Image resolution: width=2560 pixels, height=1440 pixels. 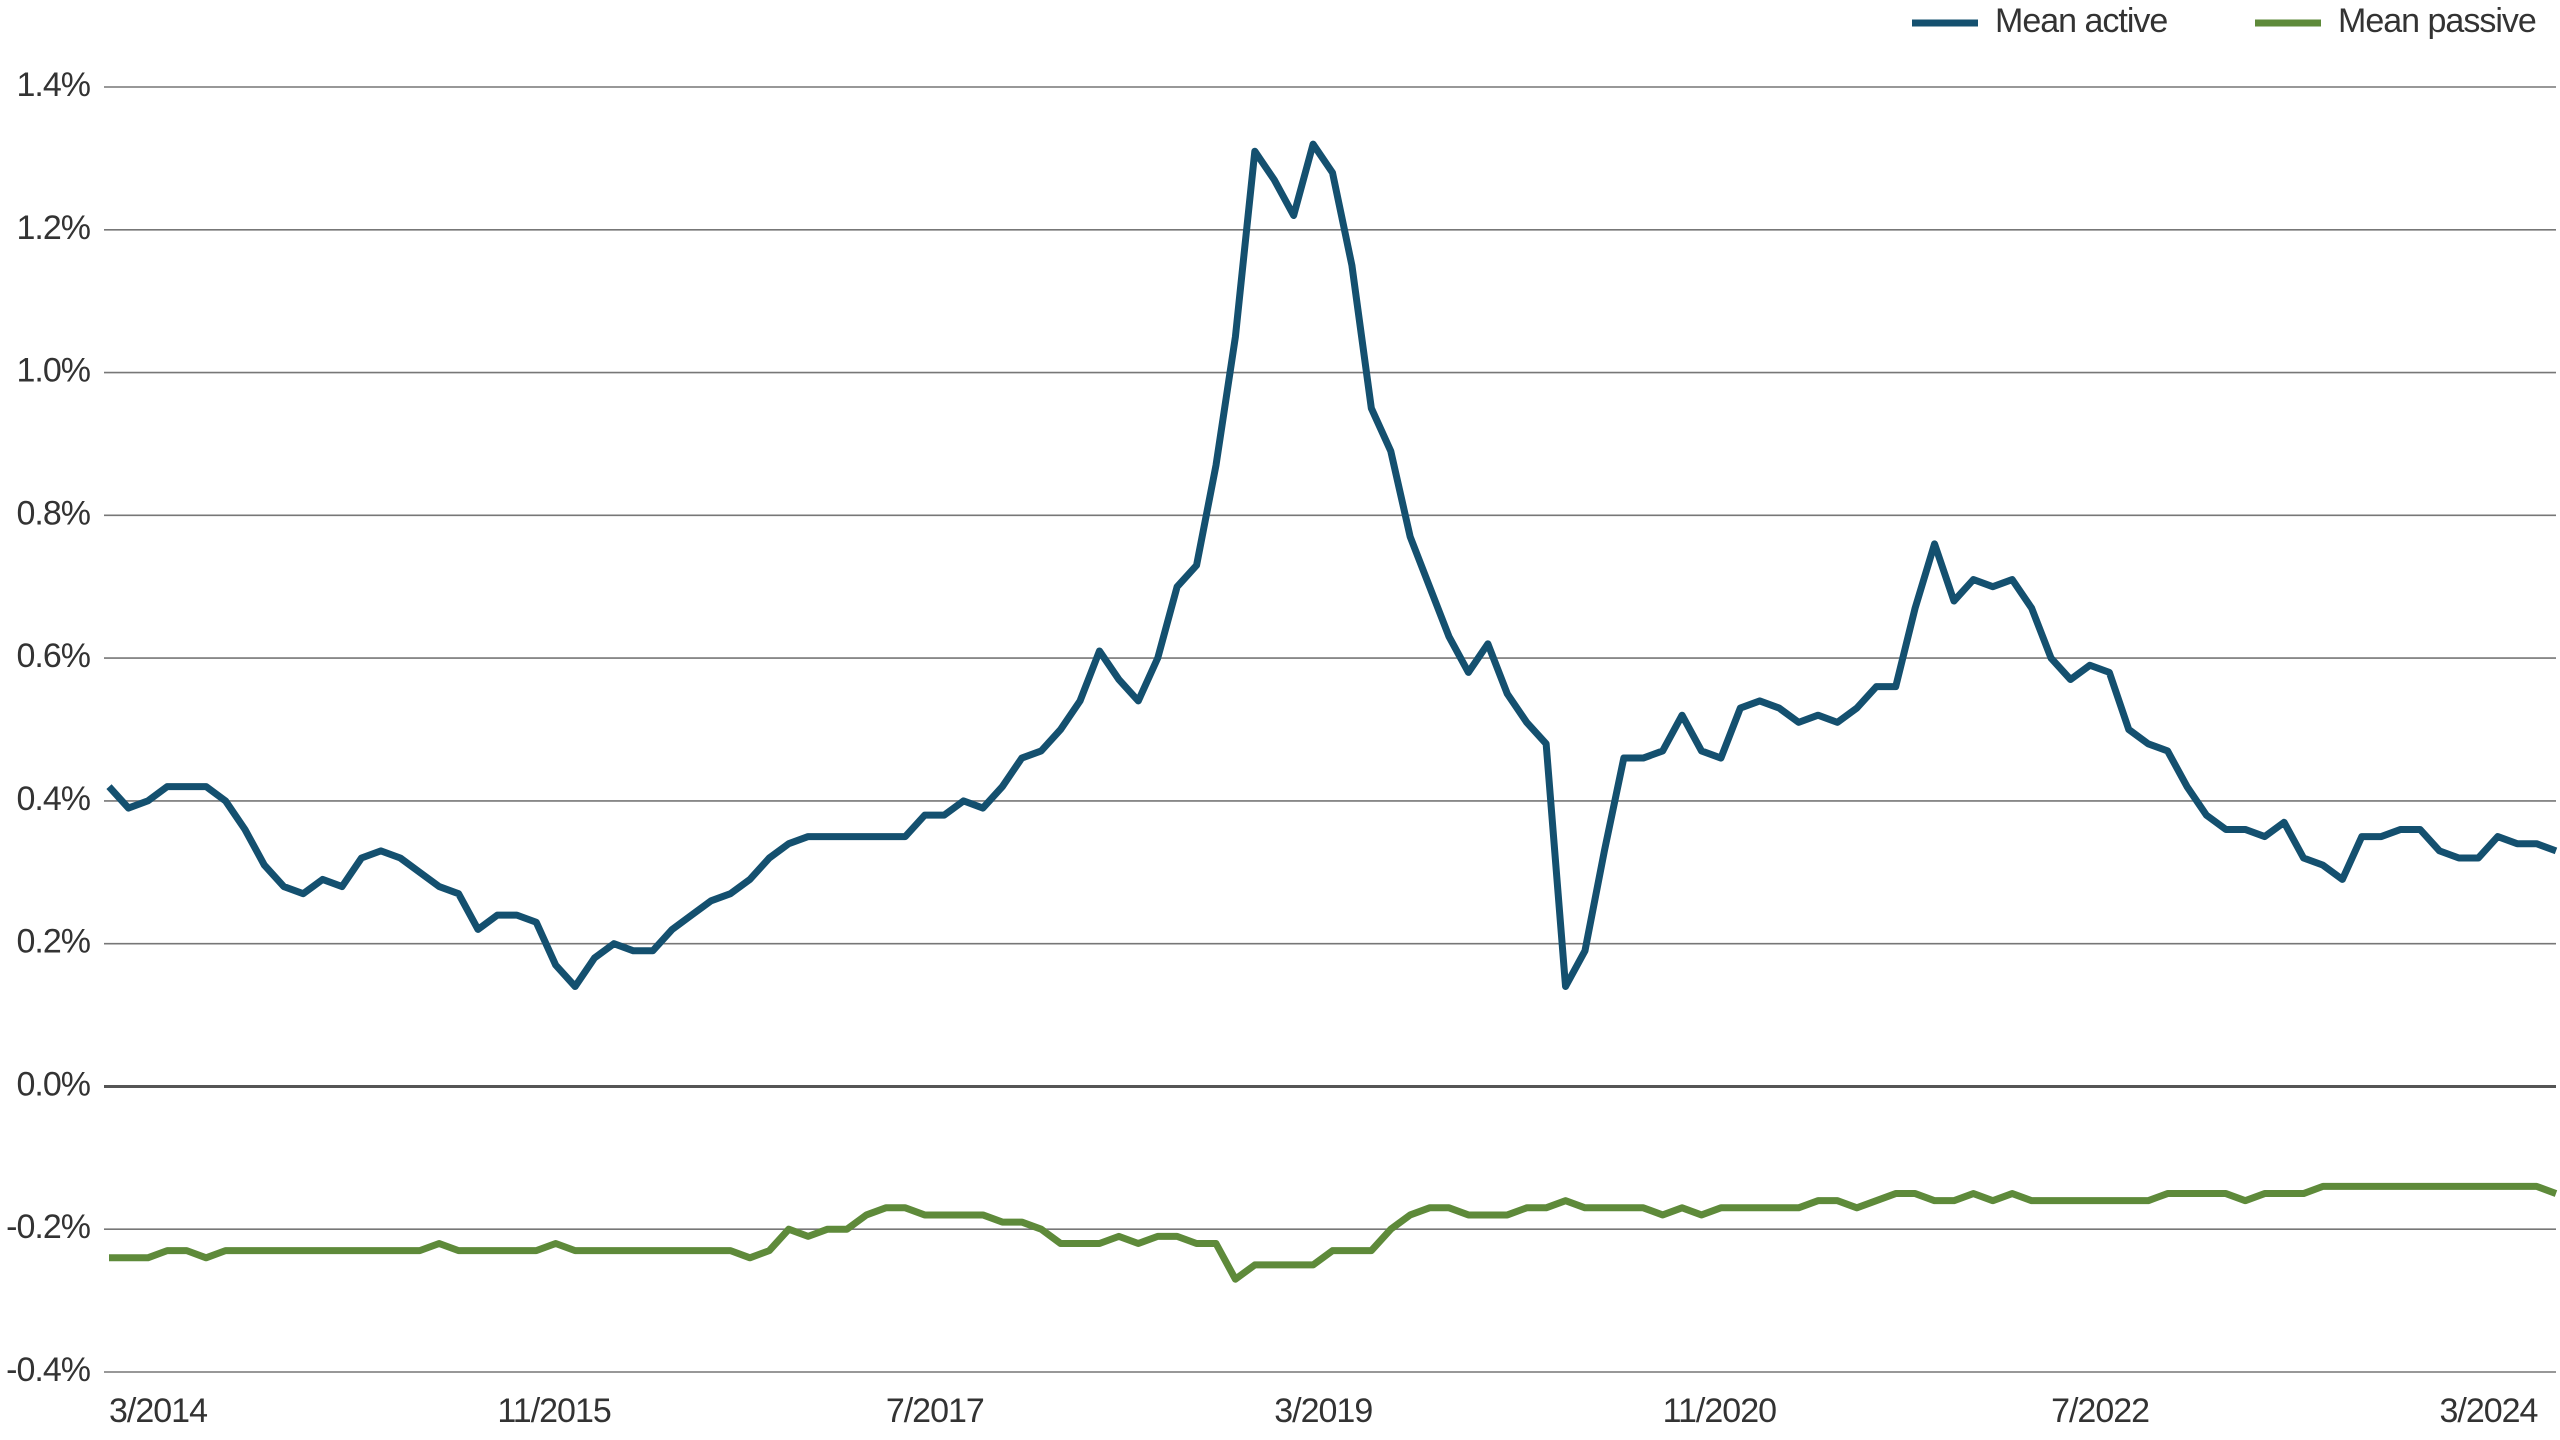 What do you see at coordinates (2488, 1411) in the screenshot?
I see `x-tick-label: 3/2024` at bounding box center [2488, 1411].